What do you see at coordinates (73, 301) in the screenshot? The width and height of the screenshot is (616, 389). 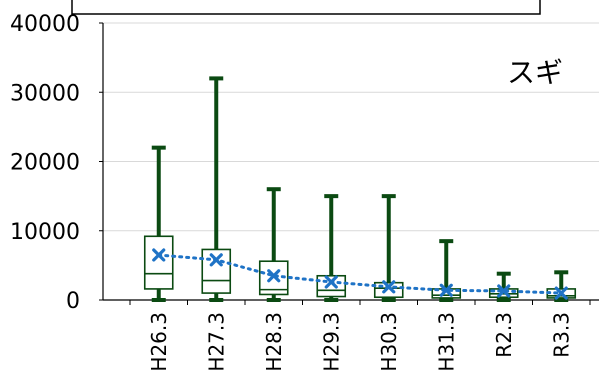 I see `y-tick-label: 0` at bounding box center [73, 301].